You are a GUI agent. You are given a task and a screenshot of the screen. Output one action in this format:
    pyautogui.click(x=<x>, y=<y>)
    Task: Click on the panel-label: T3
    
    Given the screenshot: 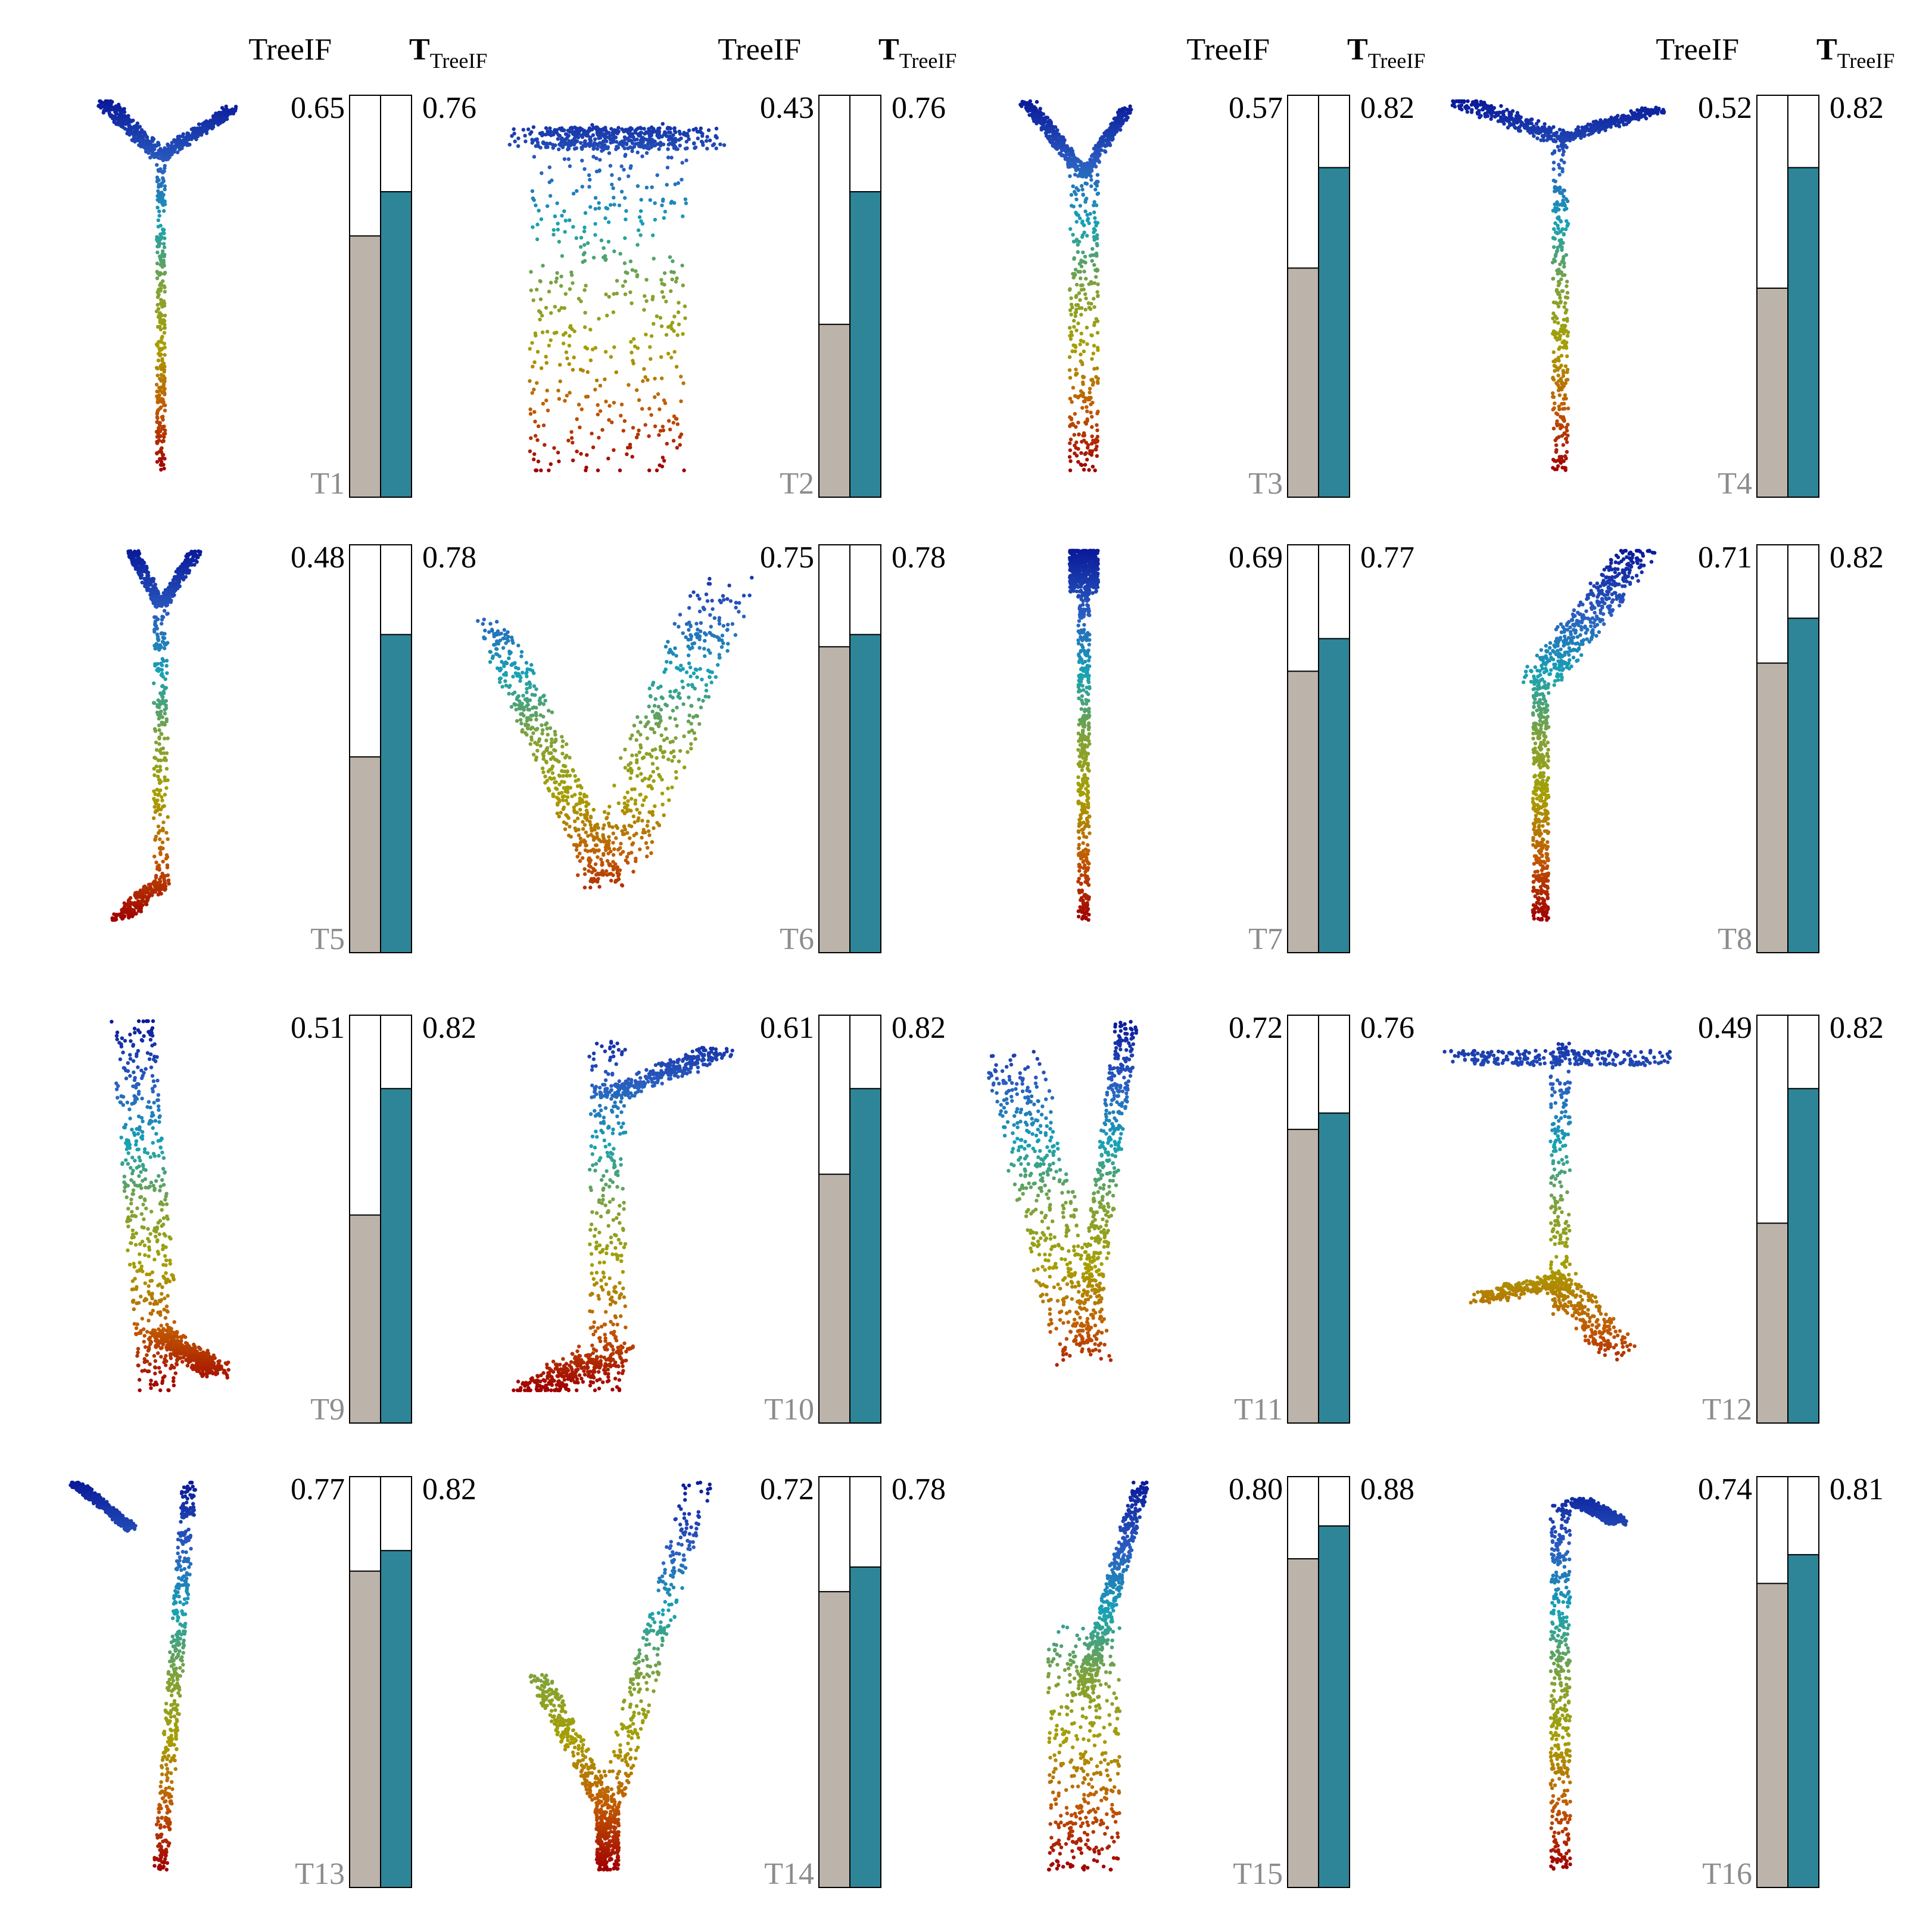 What is the action you would take?
    pyautogui.click(x=1266, y=484)
    